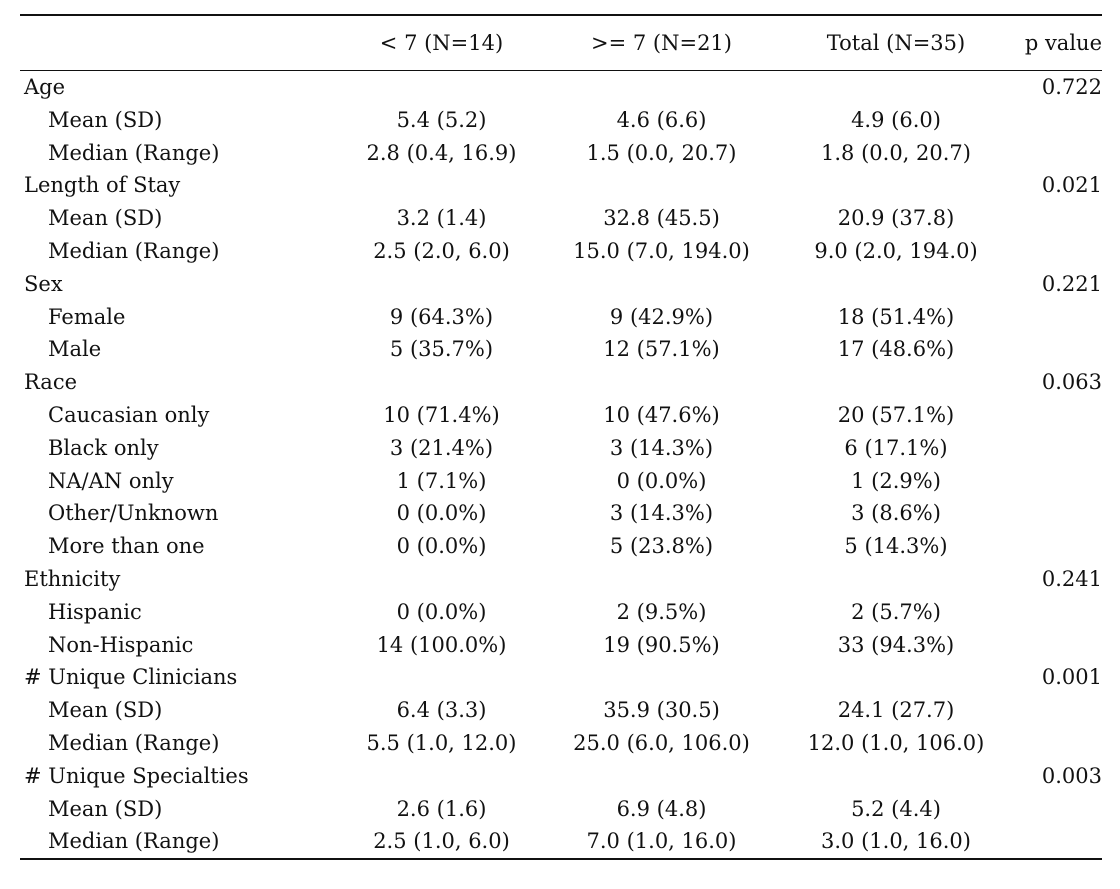  I want to click on value-ge7: 5 (23.8%), so click(661, 546).